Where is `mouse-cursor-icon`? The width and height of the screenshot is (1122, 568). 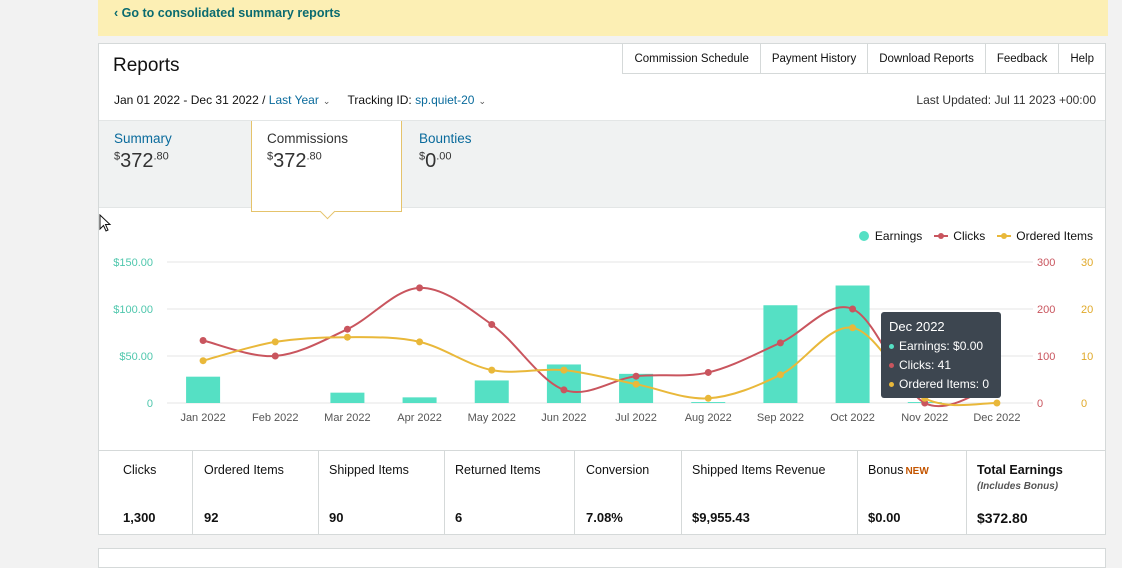 mouse-cursor-icon is located at coordinates (105, 223).